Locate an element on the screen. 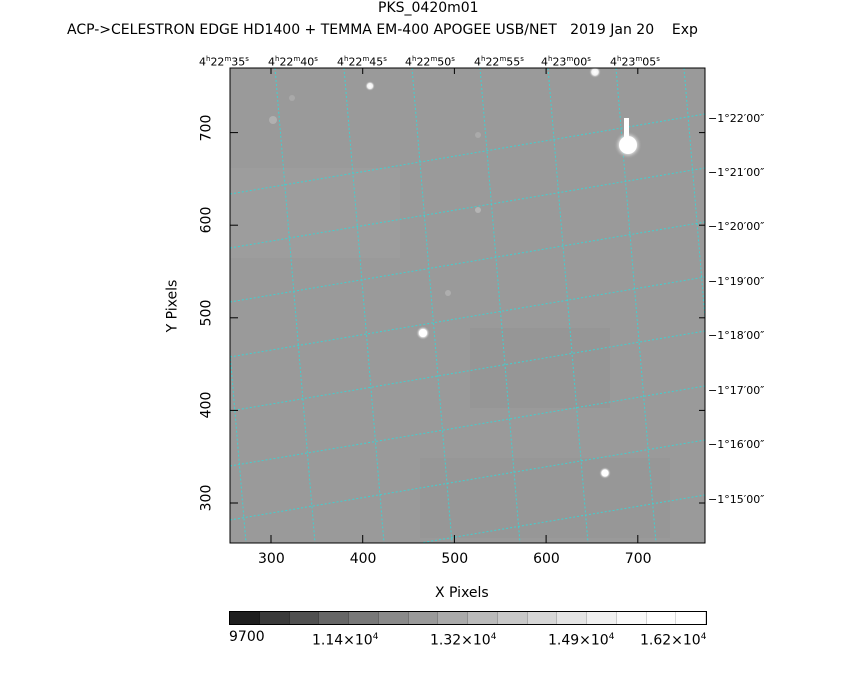  colorbar-label: 1.49×10⁴ is located at coordinates (581, 639).